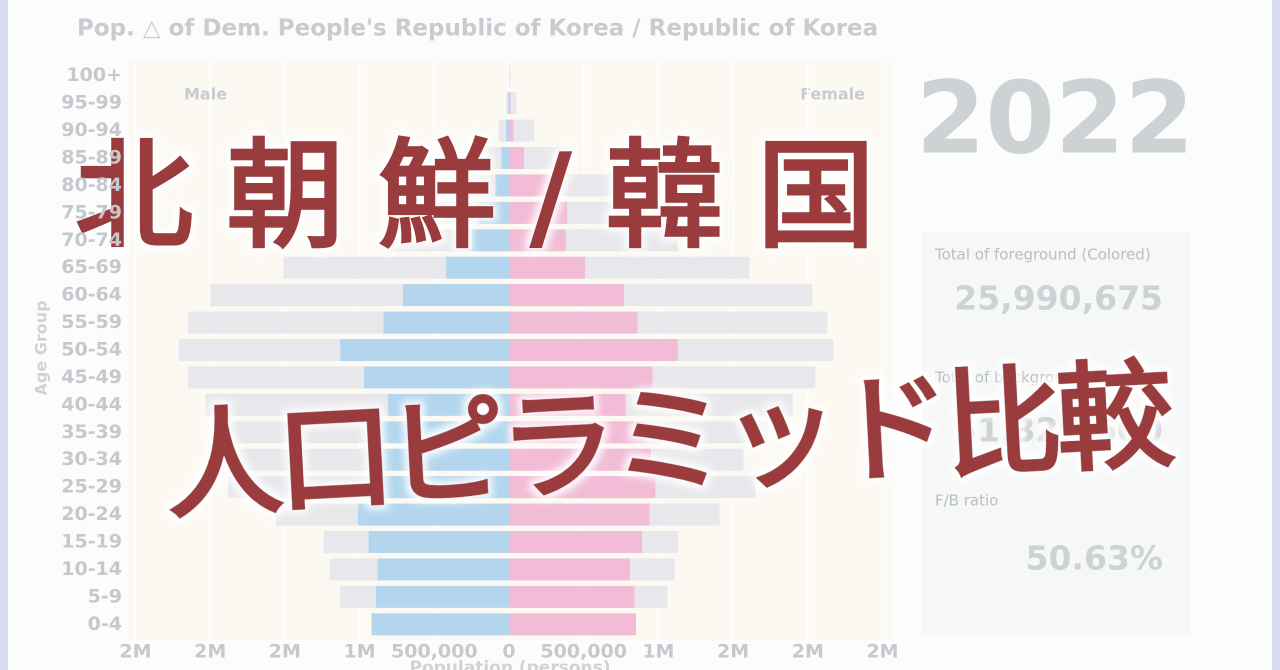 This screenshot has width=1280, height=670. What do you see at coordinates (508, 652) in the screenshot?
I see `x-tick-label: 0` at bounding box center [508, 652].